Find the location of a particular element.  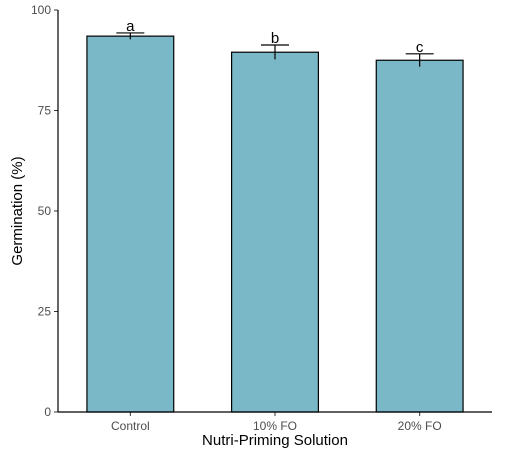

y-tick-label-1: 25 is located at coordinates (45, 312).